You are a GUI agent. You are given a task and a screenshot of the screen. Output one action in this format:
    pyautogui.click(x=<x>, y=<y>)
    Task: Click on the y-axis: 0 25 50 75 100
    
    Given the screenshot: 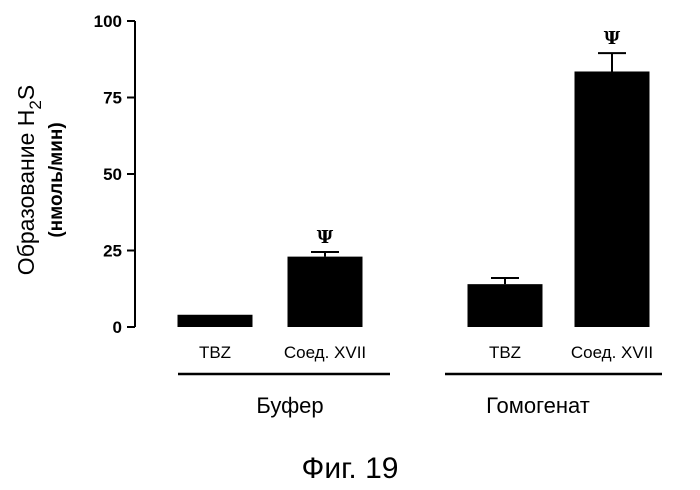 What is the action you would take?
    pyautogui.click(x=114, y=174)
    